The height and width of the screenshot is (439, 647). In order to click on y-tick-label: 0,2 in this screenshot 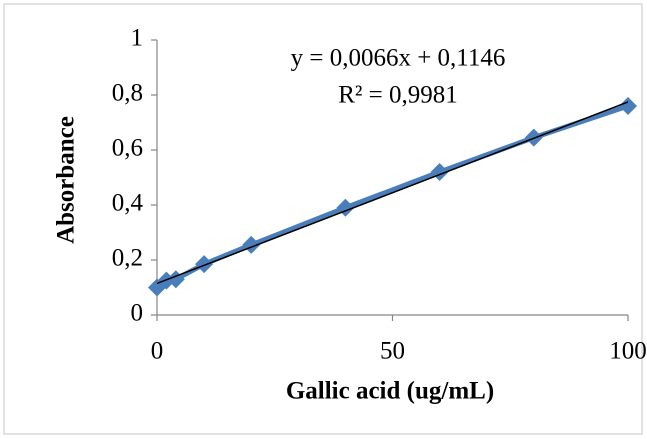, I will do `click(127, 258)`.